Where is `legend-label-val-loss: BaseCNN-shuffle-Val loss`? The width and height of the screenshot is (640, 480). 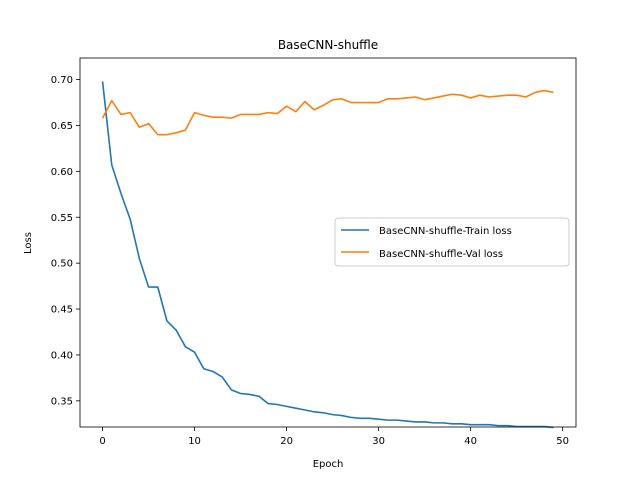
legend-label-val-loss: BaseCNN-shuffle-Val loss is located at coordinates (441, 254).